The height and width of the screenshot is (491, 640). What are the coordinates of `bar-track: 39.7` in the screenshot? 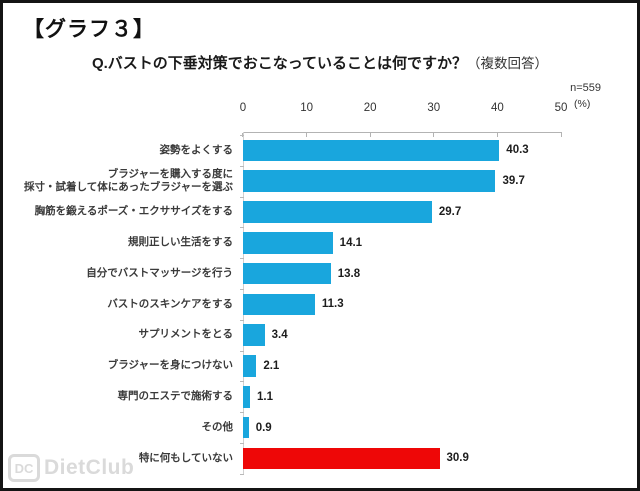 It's located at (402, 181).